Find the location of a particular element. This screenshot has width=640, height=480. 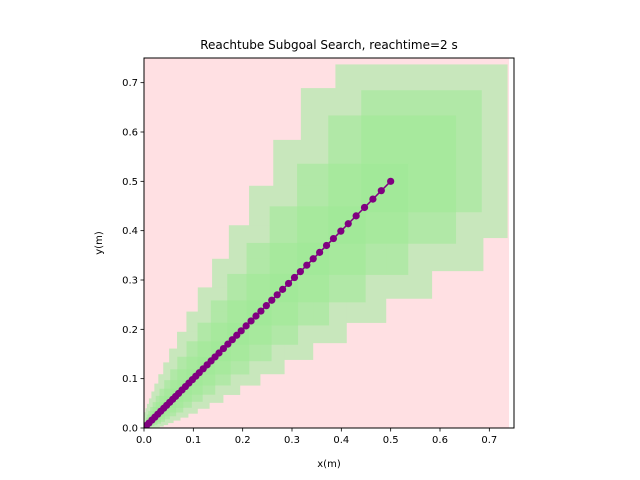

y-tick-label: 0.1 is located at coordinates (130, 379).